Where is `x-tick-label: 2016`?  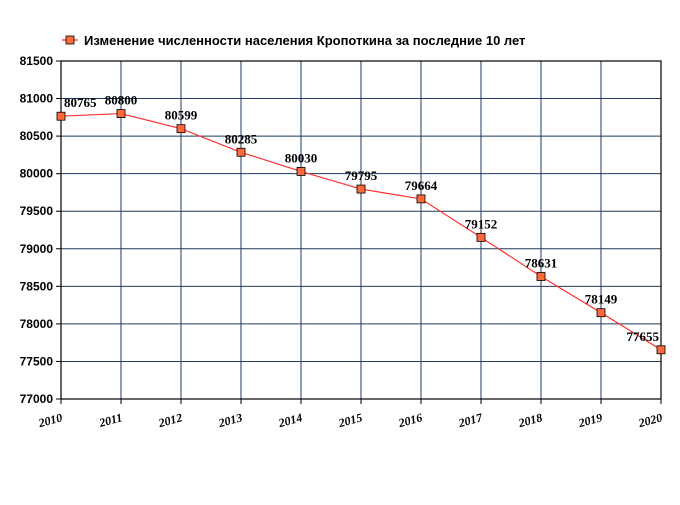
x-tick-label: 2016 is located at coordinates (410, 420).